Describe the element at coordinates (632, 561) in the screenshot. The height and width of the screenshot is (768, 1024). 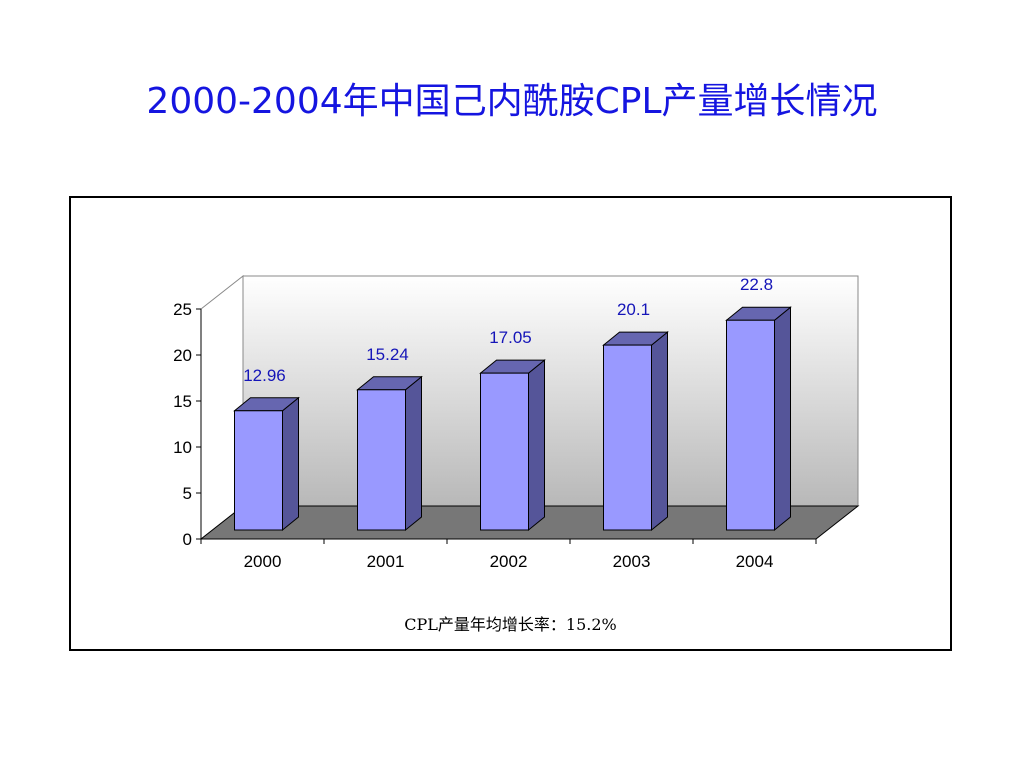
I see `x-tick-label: 2003` at that location.